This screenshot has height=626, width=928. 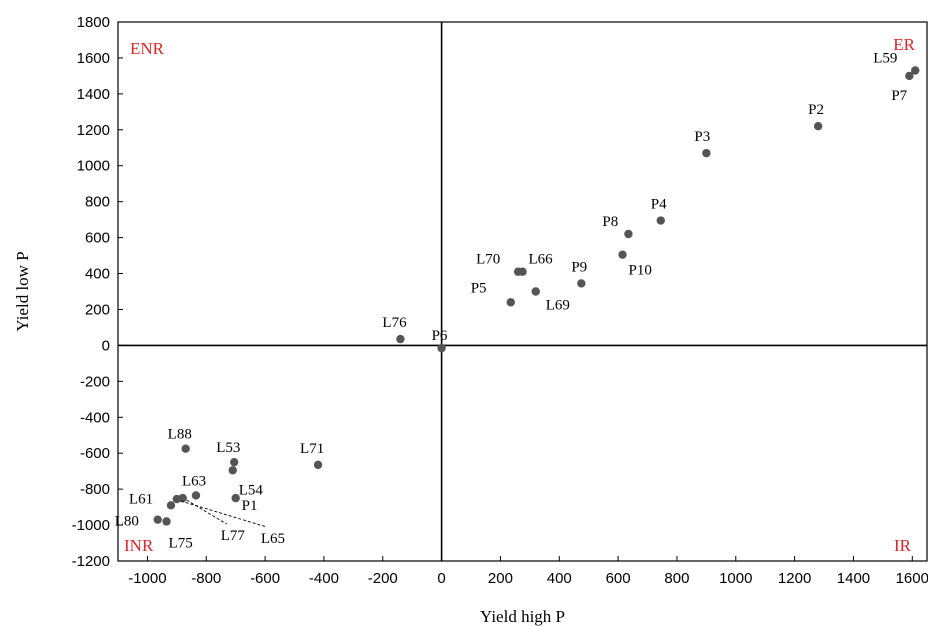 What do you see at coordinates (97, 202) in the screenshot?
I see `y-tick-label: 800` at bounding box center [97, 202].